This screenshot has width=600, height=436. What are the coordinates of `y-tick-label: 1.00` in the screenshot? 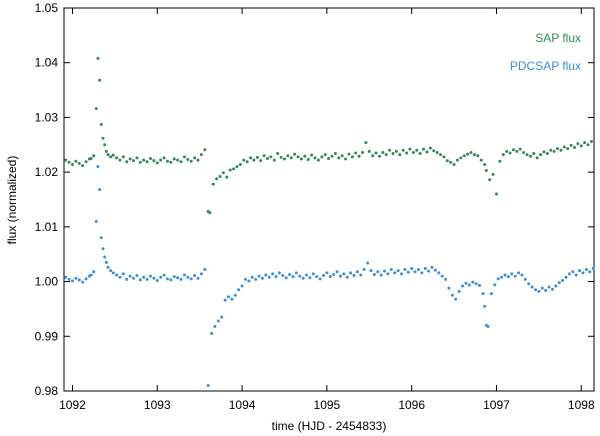 It's located at (47, 282).